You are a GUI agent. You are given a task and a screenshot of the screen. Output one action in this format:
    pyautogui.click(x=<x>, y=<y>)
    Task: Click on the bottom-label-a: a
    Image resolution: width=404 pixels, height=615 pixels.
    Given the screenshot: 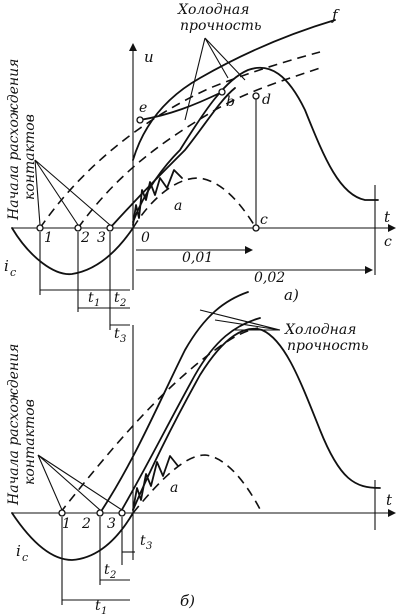 What is the action you would take?
    pyautogui.click(x=174, y=488)
    